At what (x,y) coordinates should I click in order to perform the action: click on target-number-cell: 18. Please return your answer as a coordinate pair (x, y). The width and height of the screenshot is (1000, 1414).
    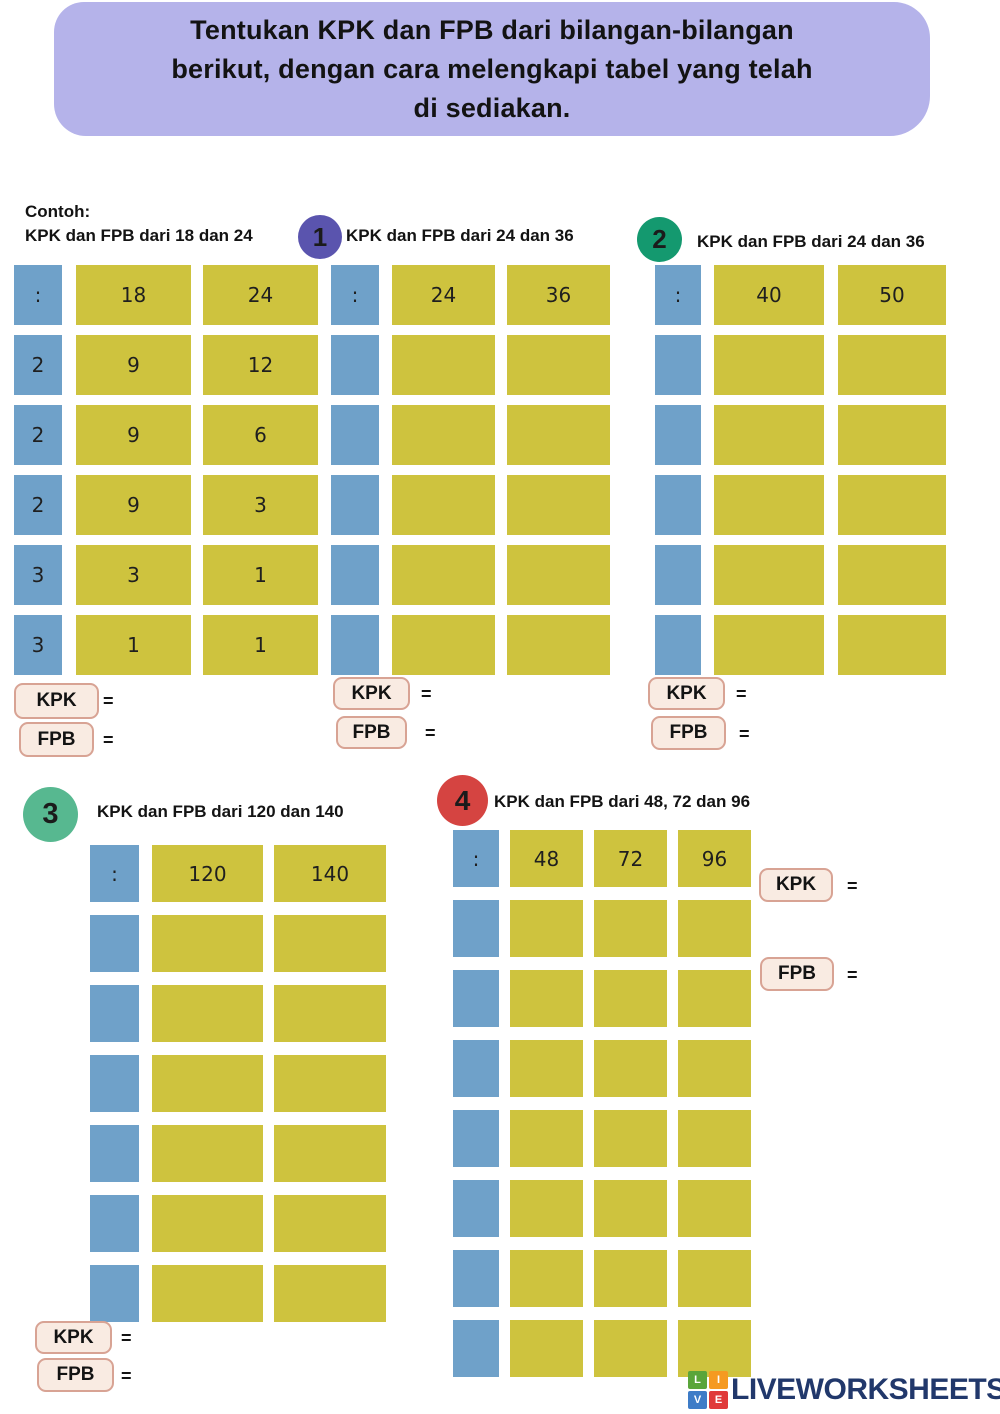
    Looking at the image, I should click on (133, 295).